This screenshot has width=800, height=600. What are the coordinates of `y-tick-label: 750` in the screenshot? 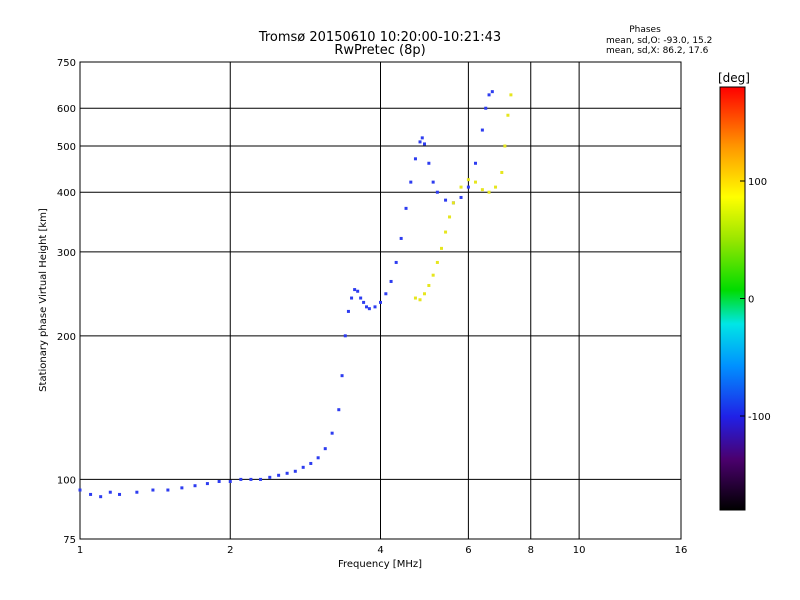 It's located at (66, 63).